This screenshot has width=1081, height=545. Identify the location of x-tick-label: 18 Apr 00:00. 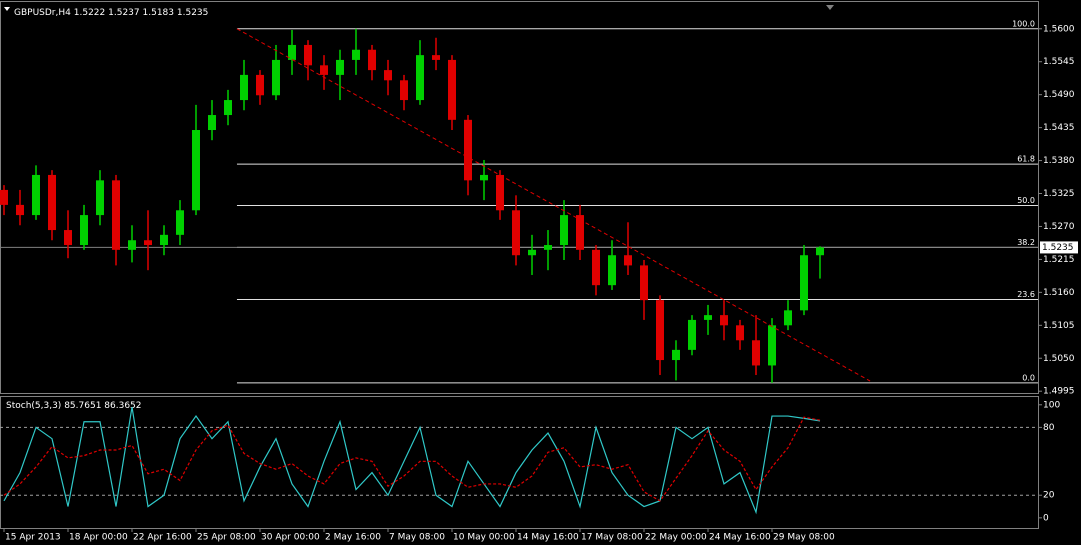
(98, 538).